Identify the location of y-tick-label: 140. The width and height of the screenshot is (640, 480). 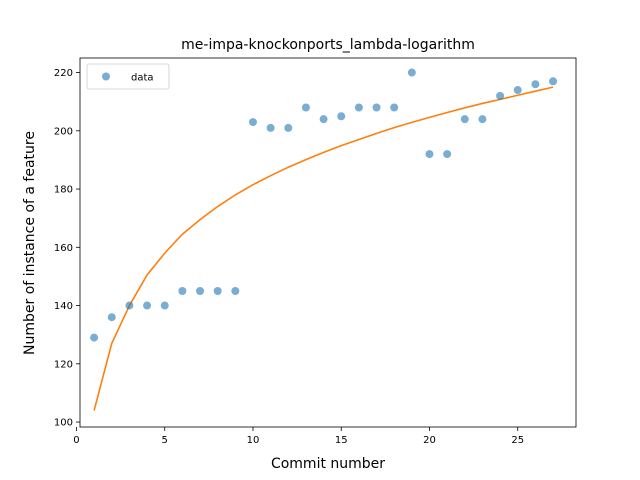
(63, 306).